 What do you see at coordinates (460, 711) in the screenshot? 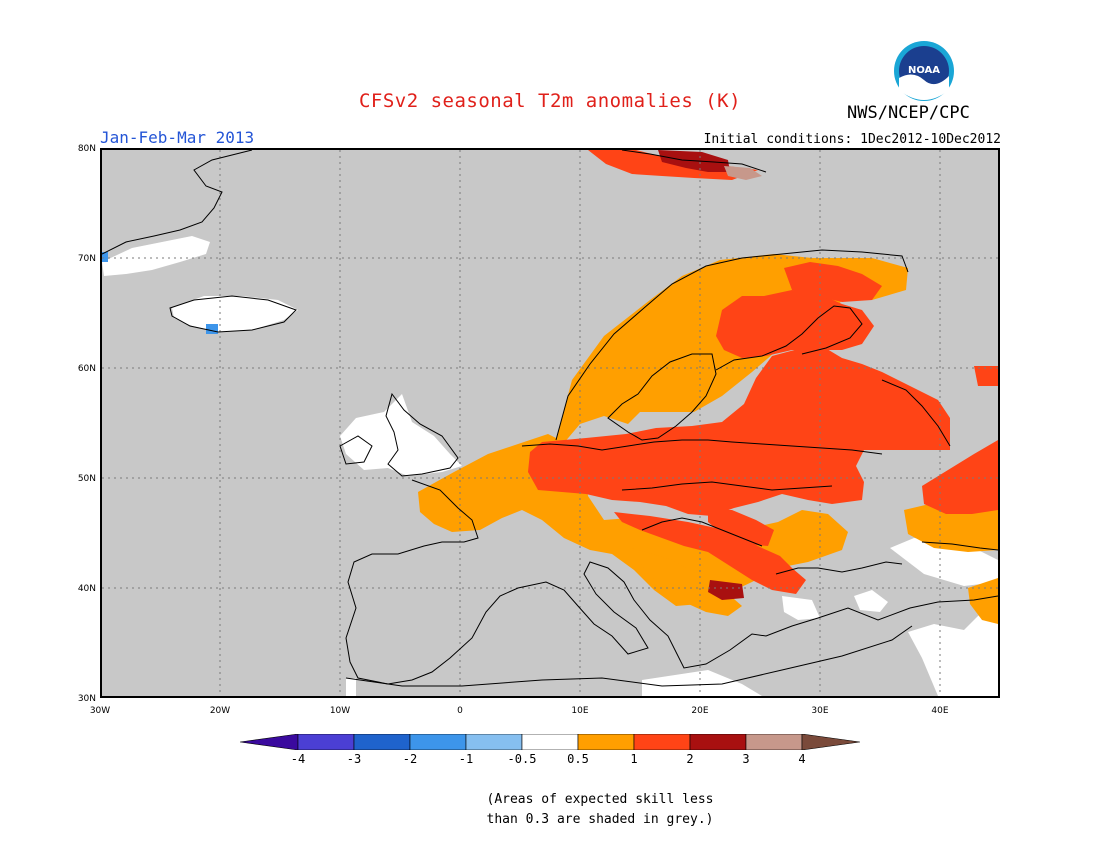
I see `lon-label-0: 0` at bounding box center [460, 711].